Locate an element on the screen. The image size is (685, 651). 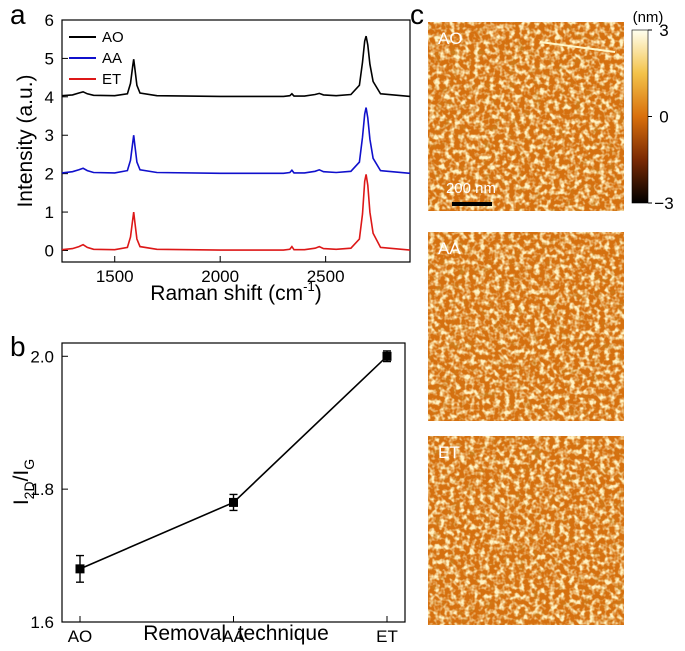
y-axis-label: I2D/IG is located at coordinates (23, 482).